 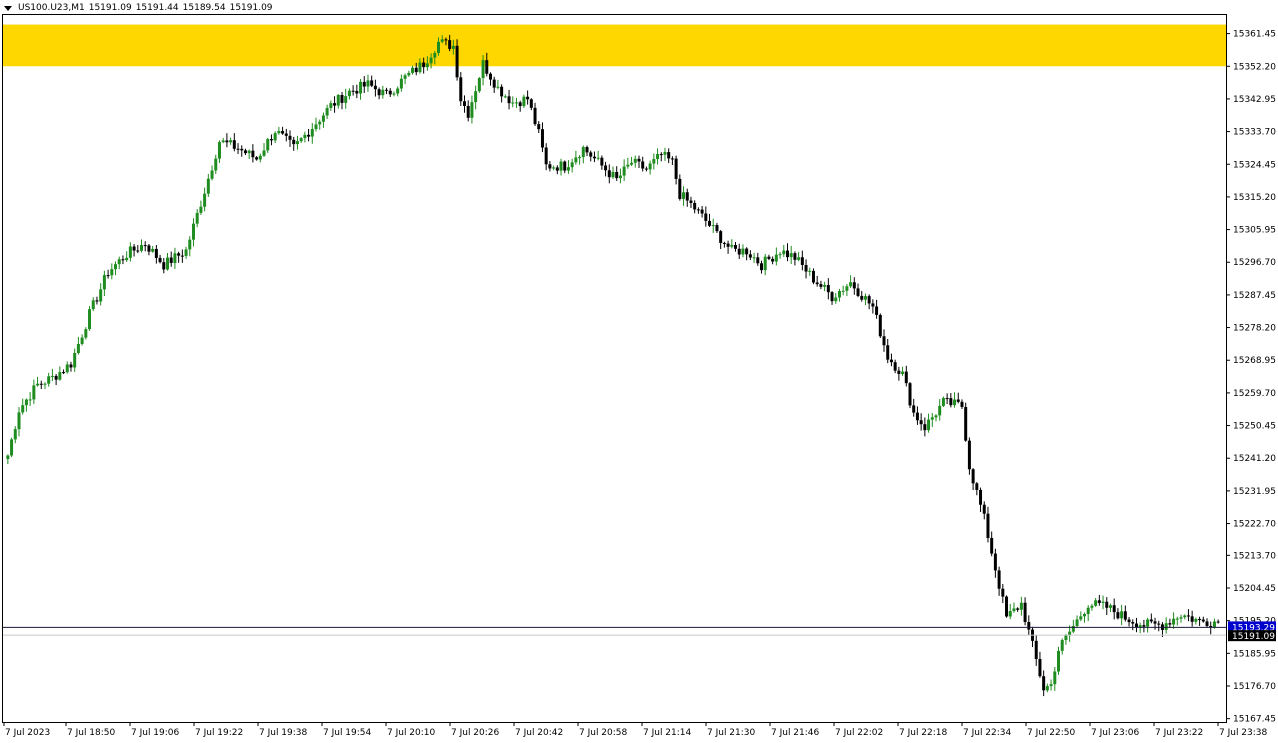 I want to click on x-tick-label: 7 Jul 22:02, so click(x=859, y=733).